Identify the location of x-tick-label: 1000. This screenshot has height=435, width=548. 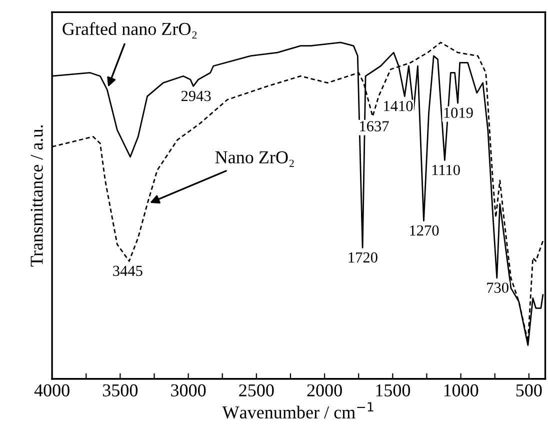
(461, 390).